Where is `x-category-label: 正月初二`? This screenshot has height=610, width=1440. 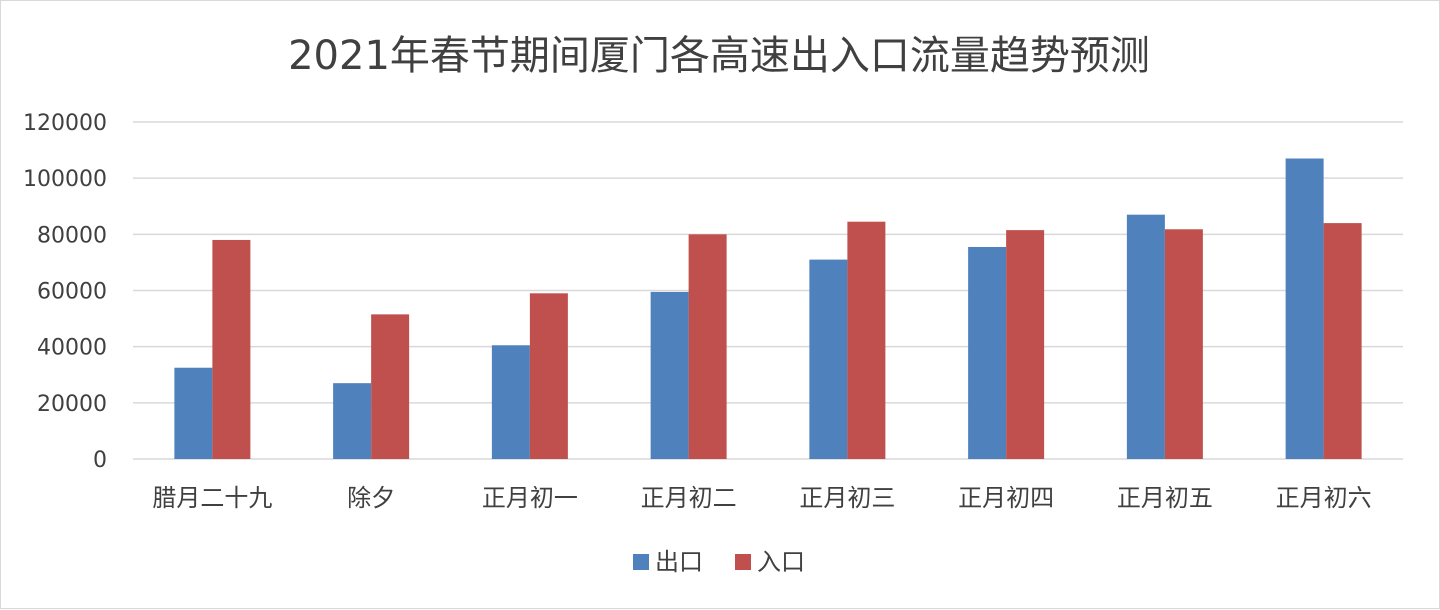
x-category-label: 正月初二 is located at coordinates (689, 498).